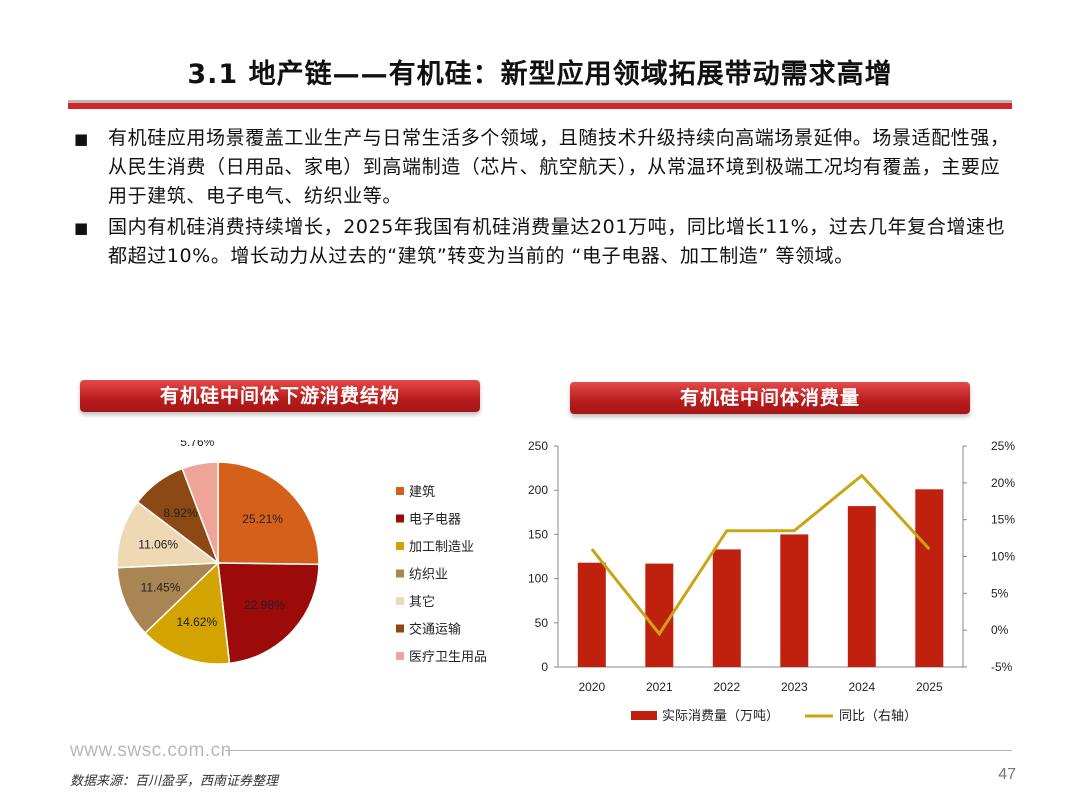 The height and width of the screenshot is (810, 1080). Describe the element at coordinates (197, 444) in the screenshot. I see `pie-value-label: 5.76%` at that location.